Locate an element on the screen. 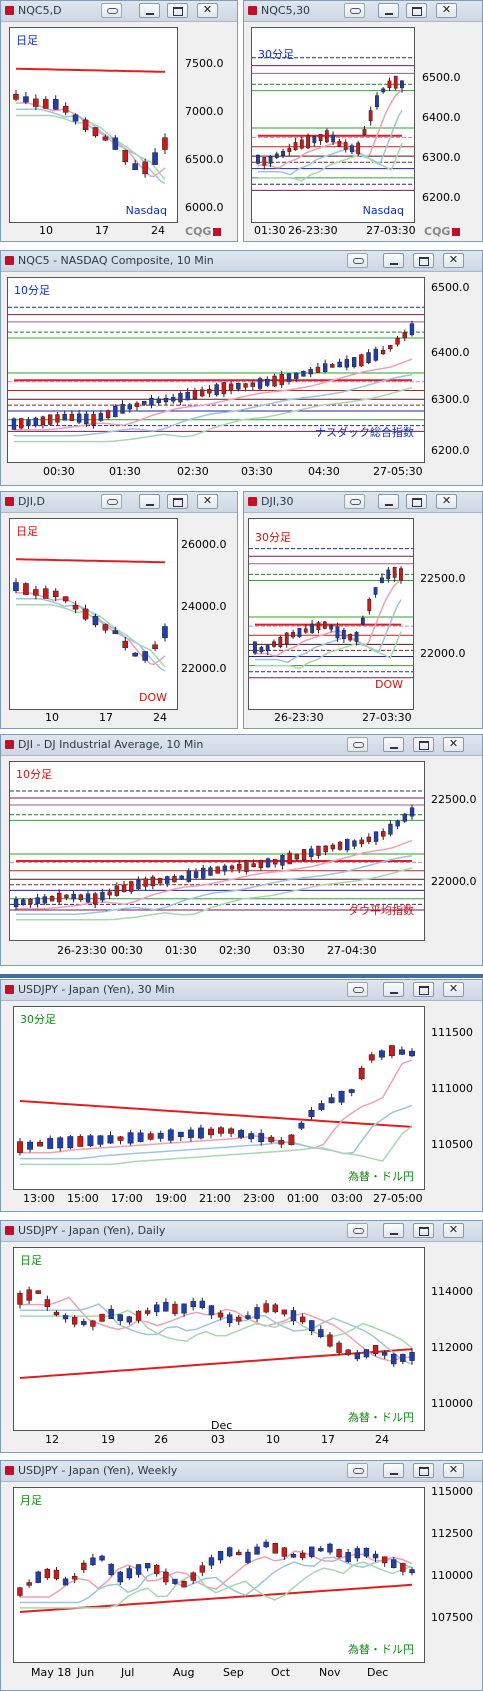 The height and width of the screenshot is (1691, 483). x-tick-label: Aug is located at coordinates (184, 1672).